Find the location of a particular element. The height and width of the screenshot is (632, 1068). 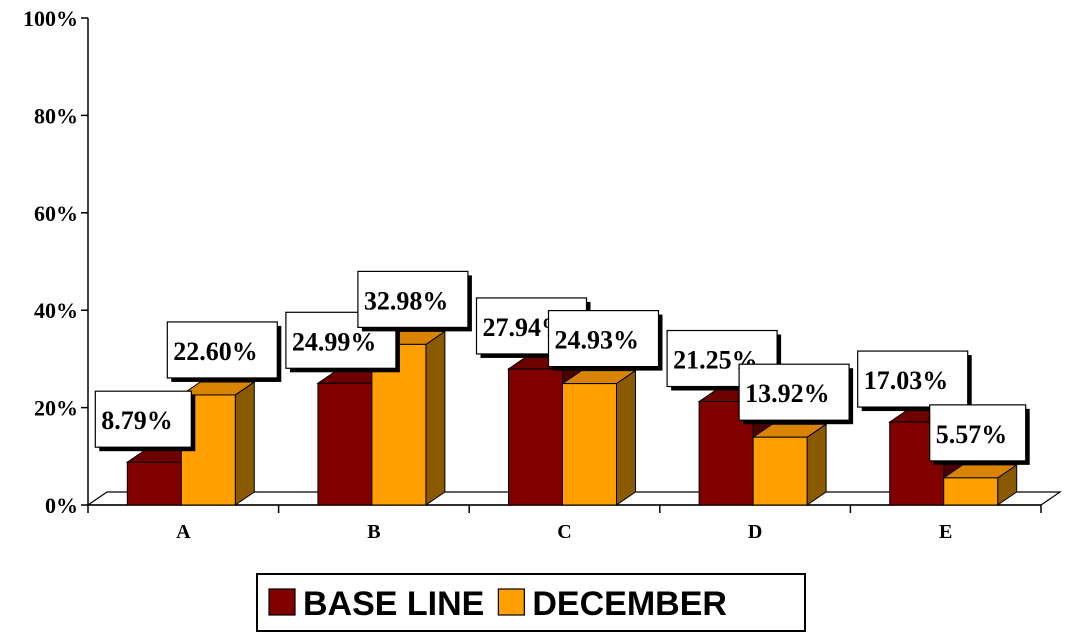

data-label-text: 24.99% is located at coordinates (334, 341).